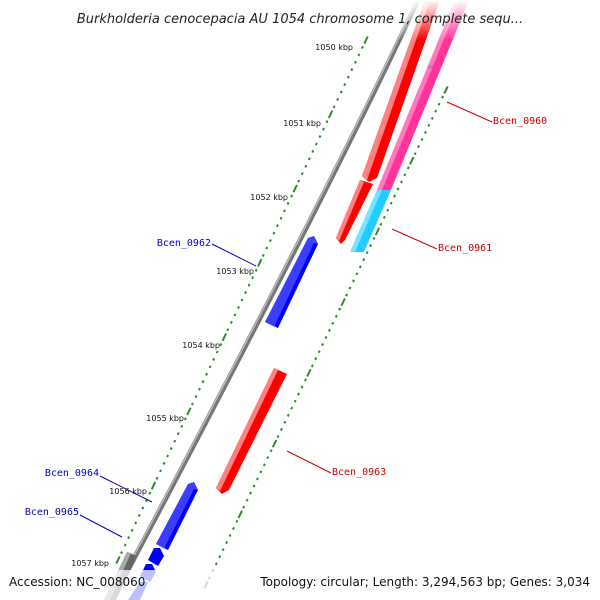  What do you see at coordinates (235, 271) in the screenshot?
I see `tick-label: 1053 kbp` at bounding box center [235, 271].